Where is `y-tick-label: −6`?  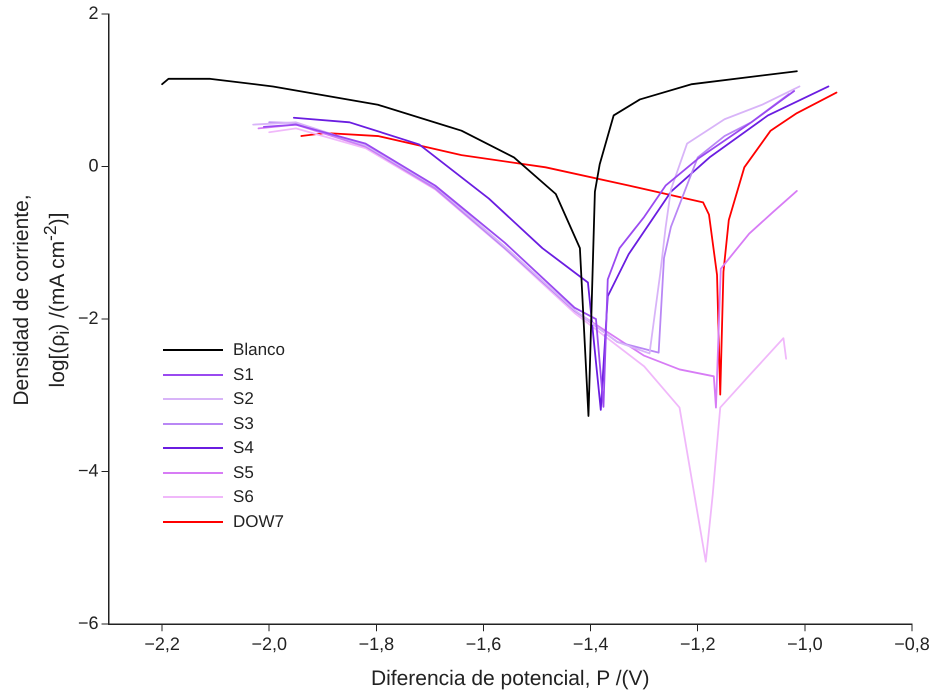 y-tick-label: −6 is located at coordinates (88, 623).